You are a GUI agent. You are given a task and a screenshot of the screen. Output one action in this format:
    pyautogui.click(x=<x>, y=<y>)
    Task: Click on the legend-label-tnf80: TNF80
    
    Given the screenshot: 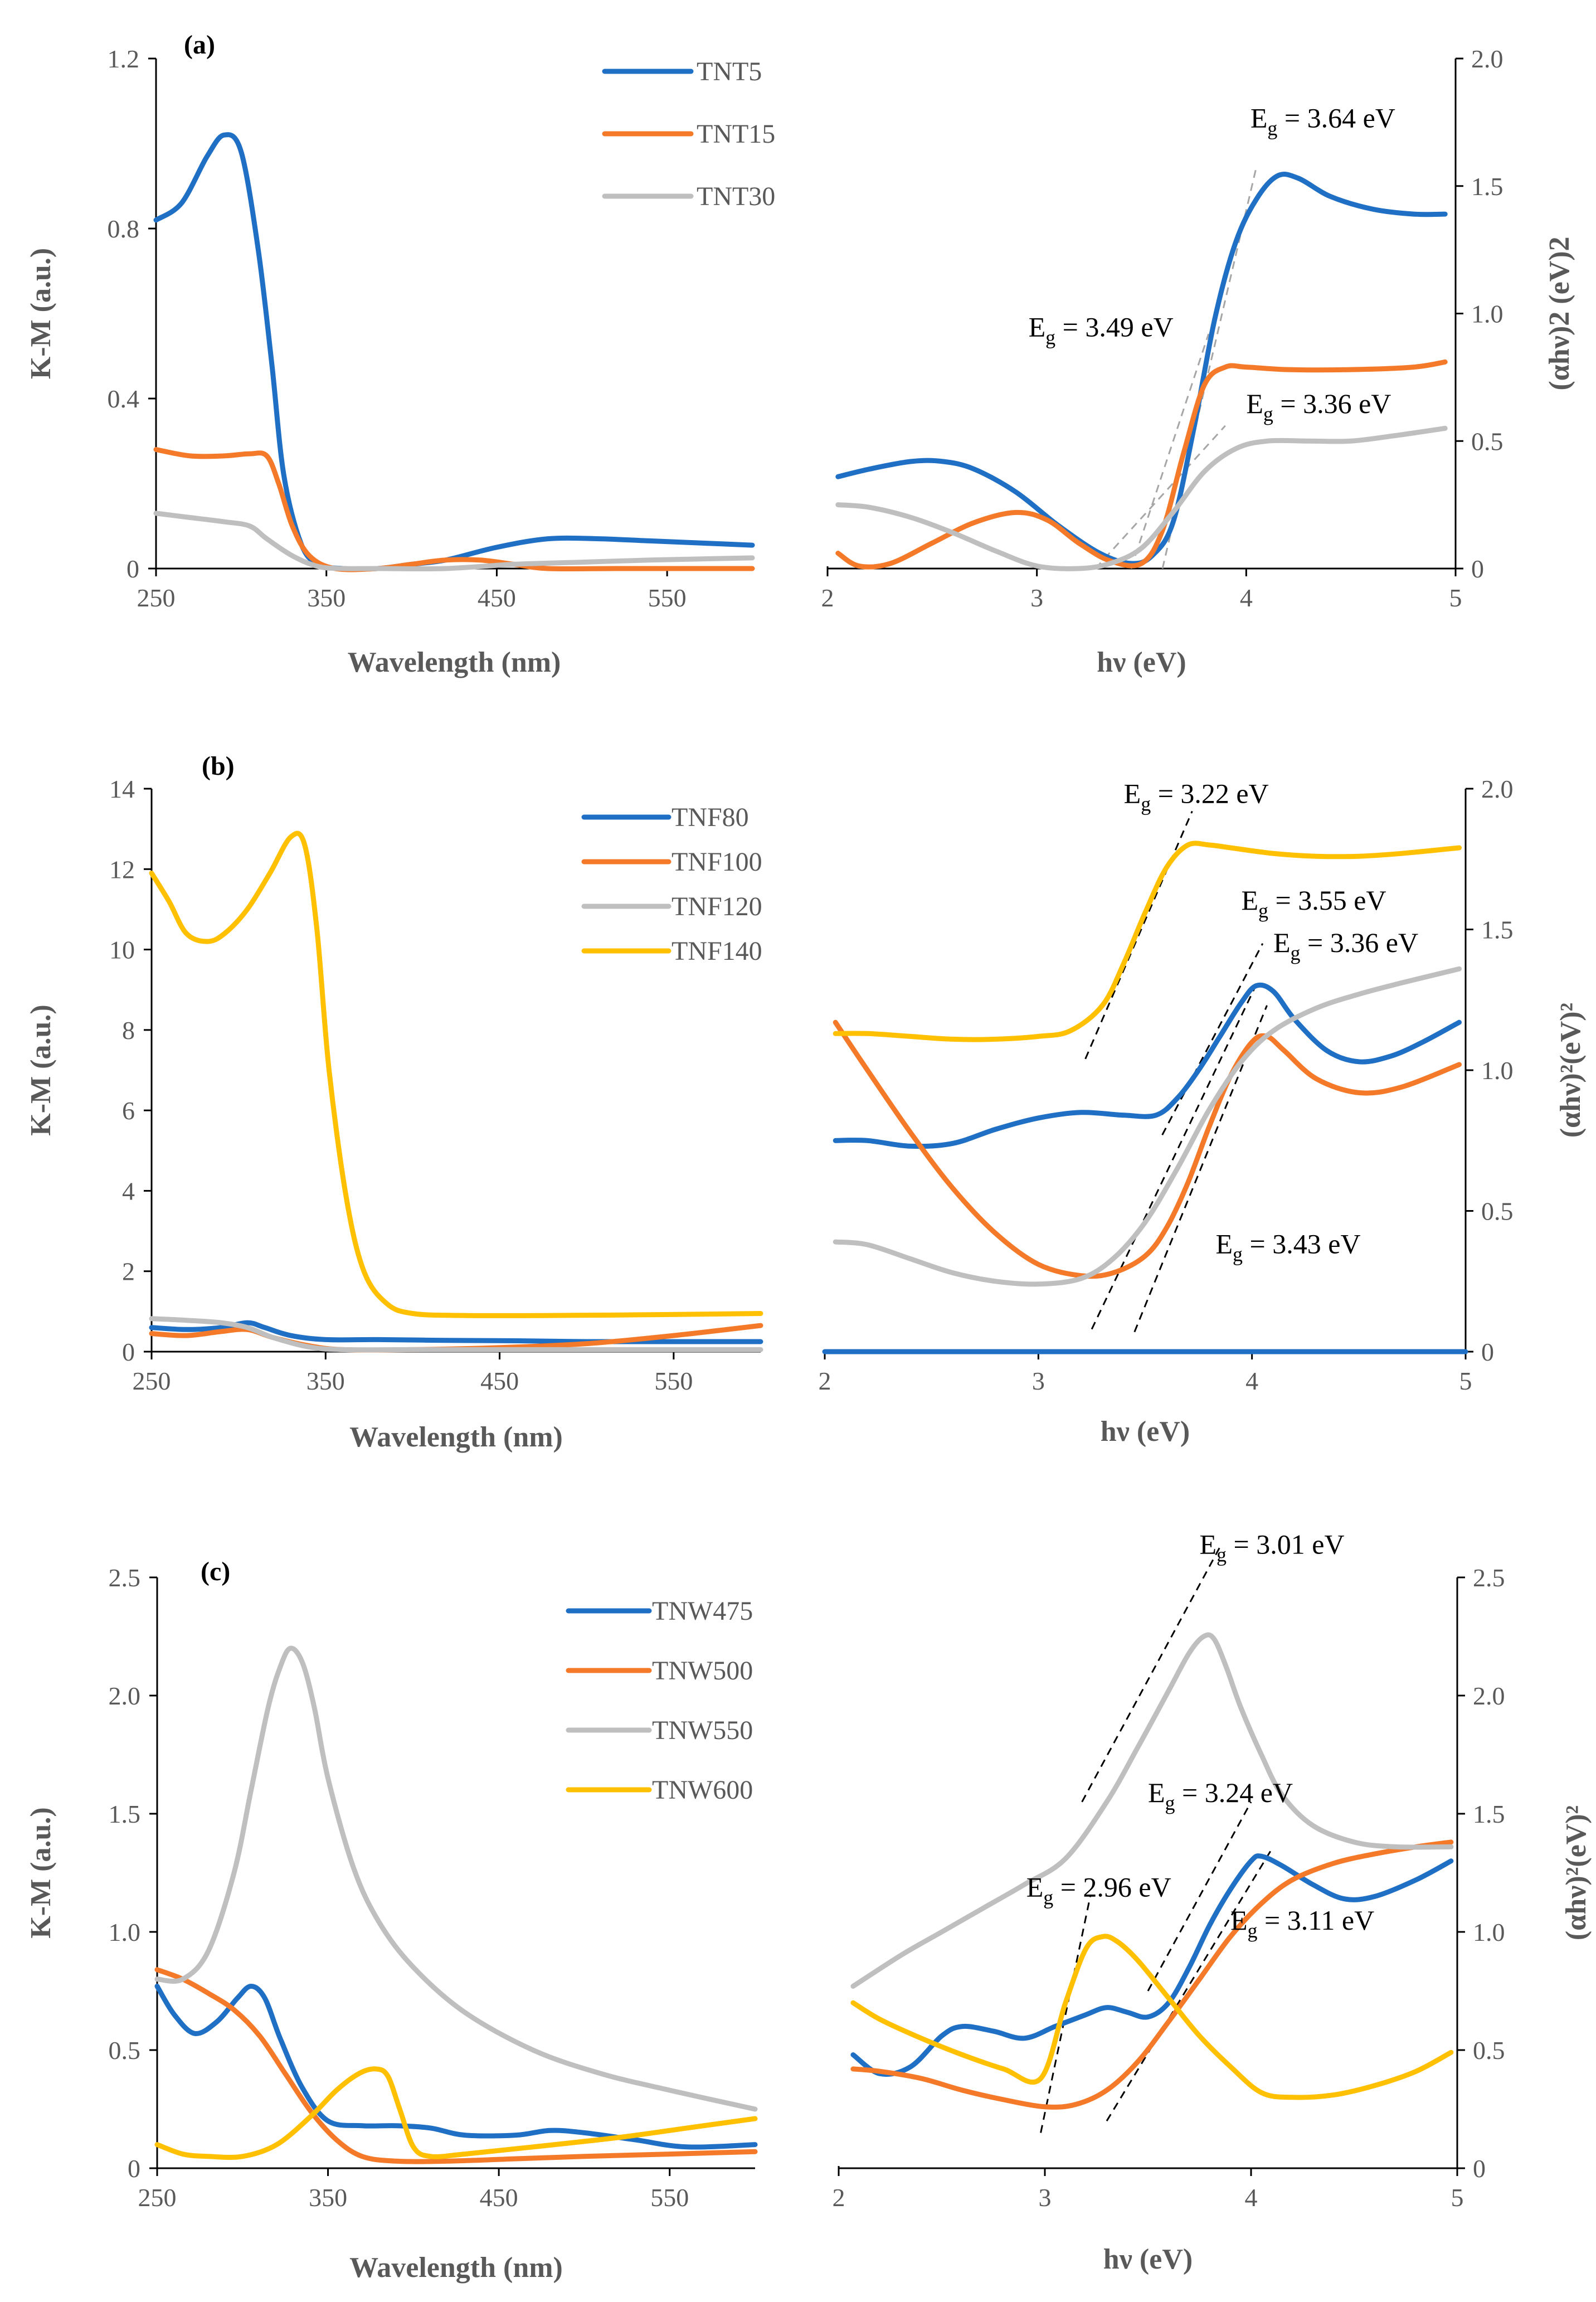 What is the action you would take?
    pyautogui.click(x=710, y=817)
    